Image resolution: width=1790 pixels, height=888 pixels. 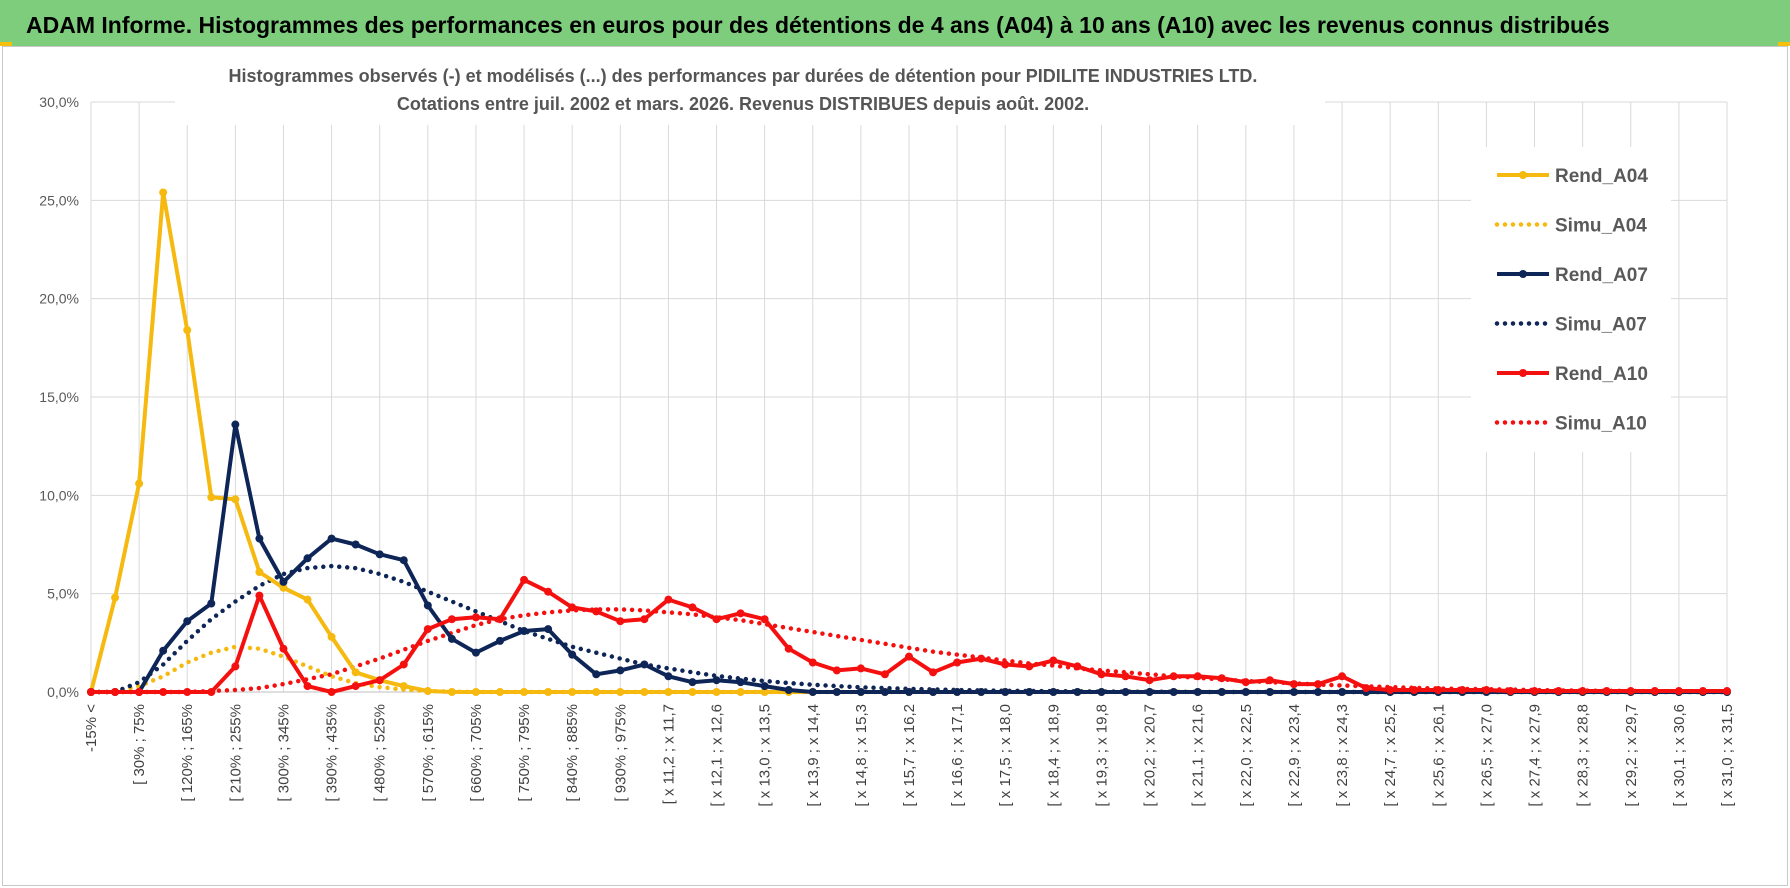 What do you see at coordinates (187, 753) in the screenshot?
I see `x-tick-label: [ 120% ; 165%` at bounding box center [187, 753].